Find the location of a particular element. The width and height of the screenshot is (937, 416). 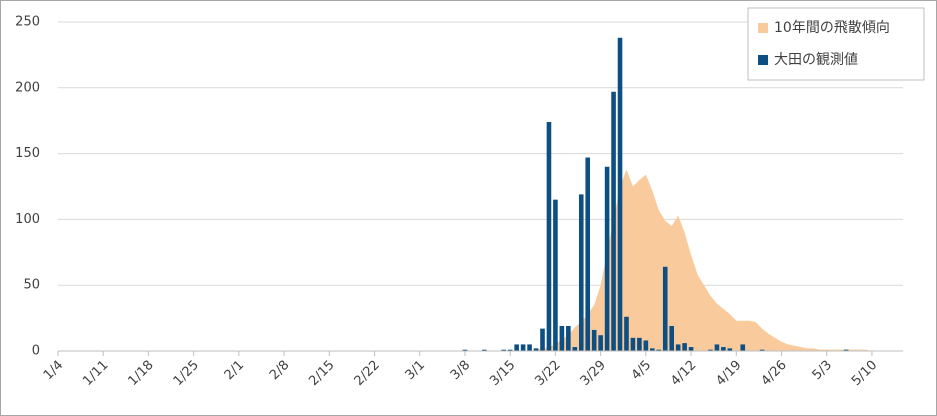

y-tick-label: 250 is located at coordinates (27, 22).